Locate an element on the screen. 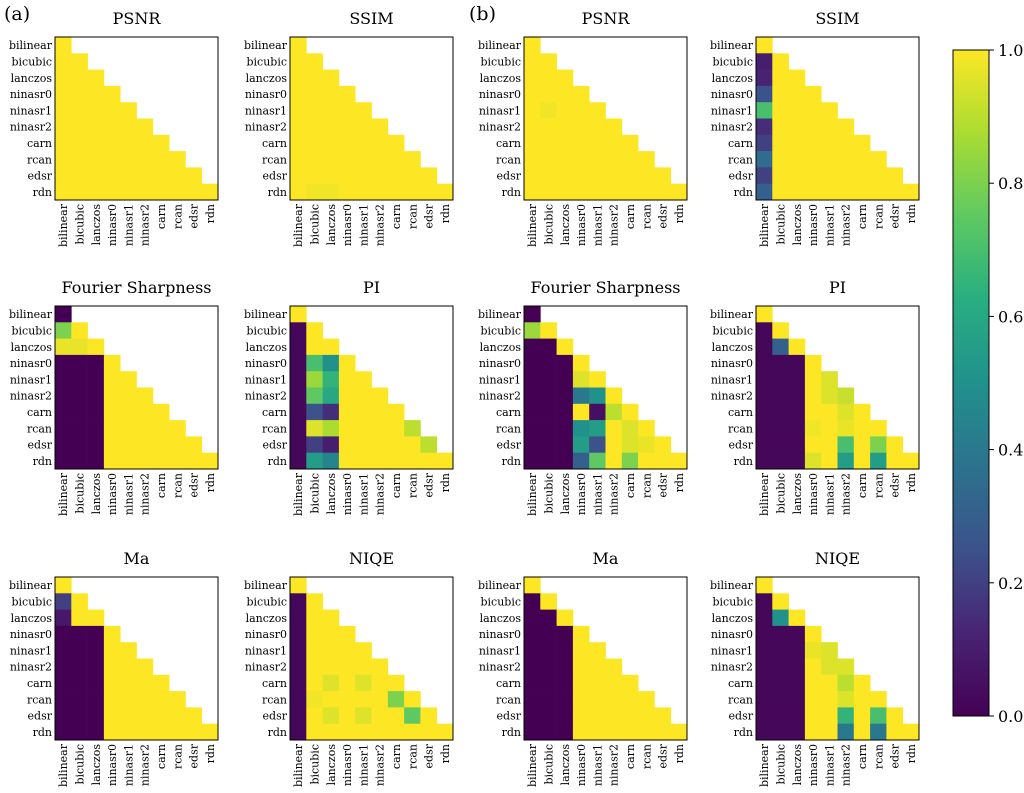 The height and width of the screenshot is (793, 1024). row-tick-label: lanczos is located at coordinates (501, 618).